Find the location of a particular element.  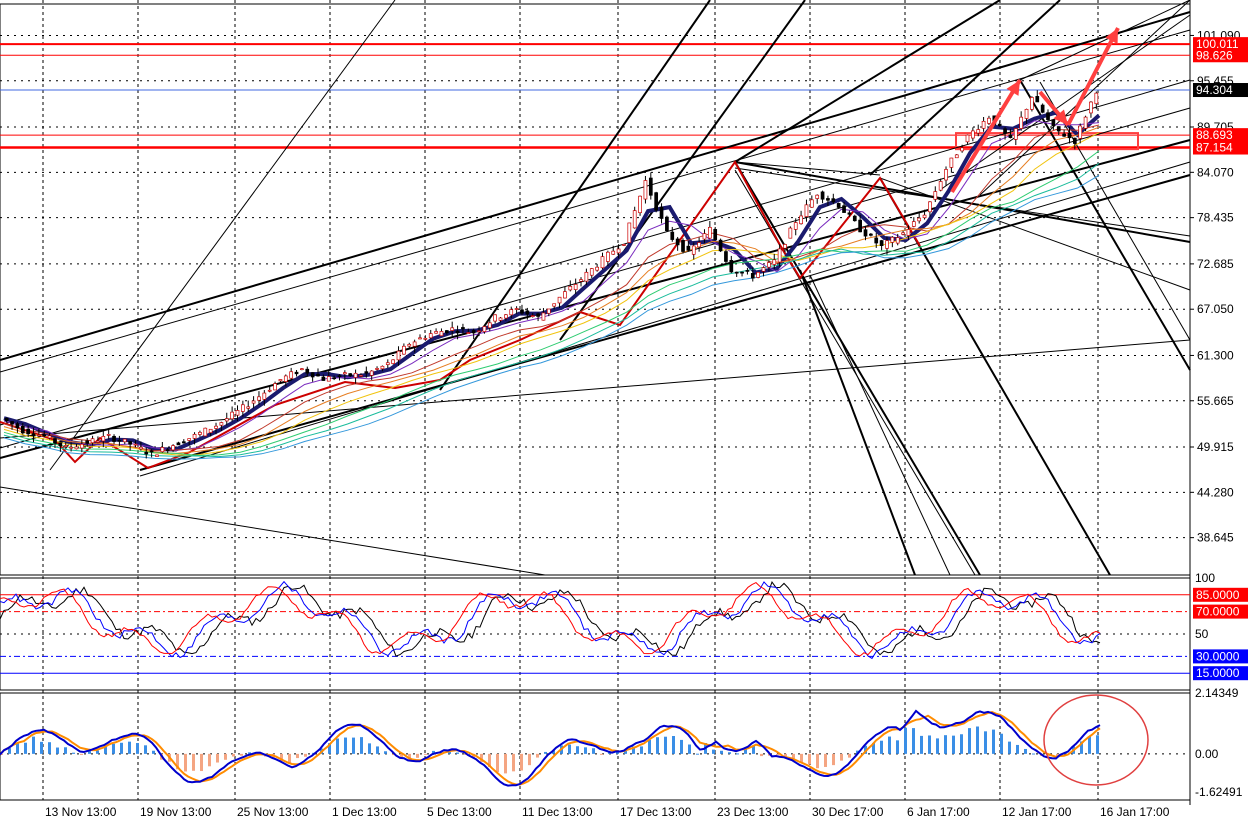

x-tick-label: 16 Jan 17:00 is located at coordinates (1135, 812).